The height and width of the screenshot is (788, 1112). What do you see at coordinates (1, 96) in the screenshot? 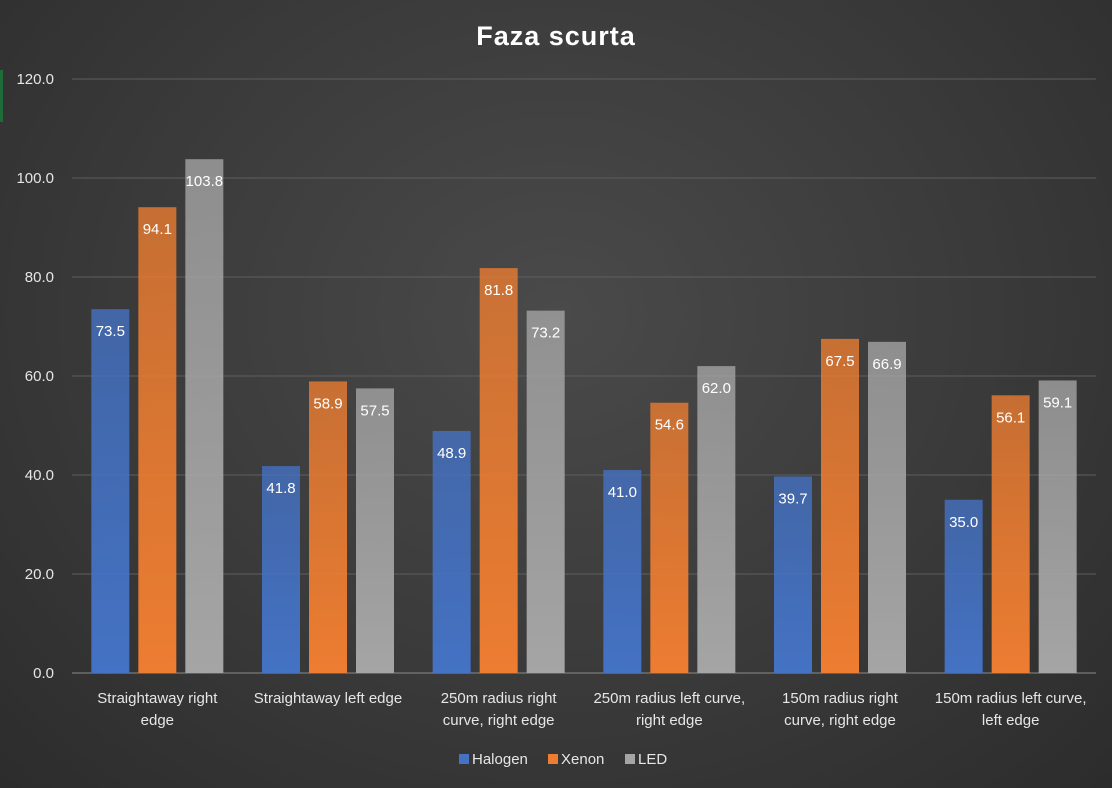
I see `window-edge-accent` at bounding box center [1, 96].